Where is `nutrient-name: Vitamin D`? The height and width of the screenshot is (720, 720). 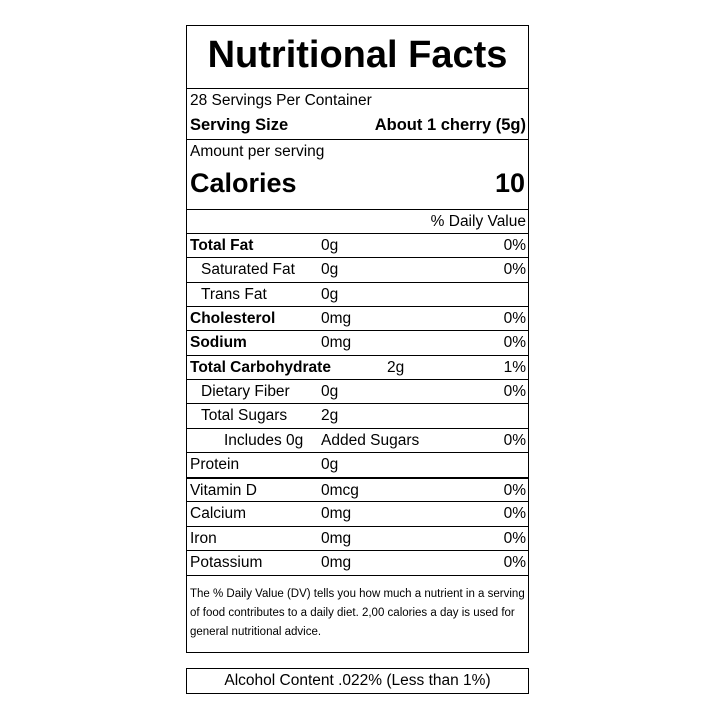 nutrient-name: Vitamin D is located at coordinates (223, 490).